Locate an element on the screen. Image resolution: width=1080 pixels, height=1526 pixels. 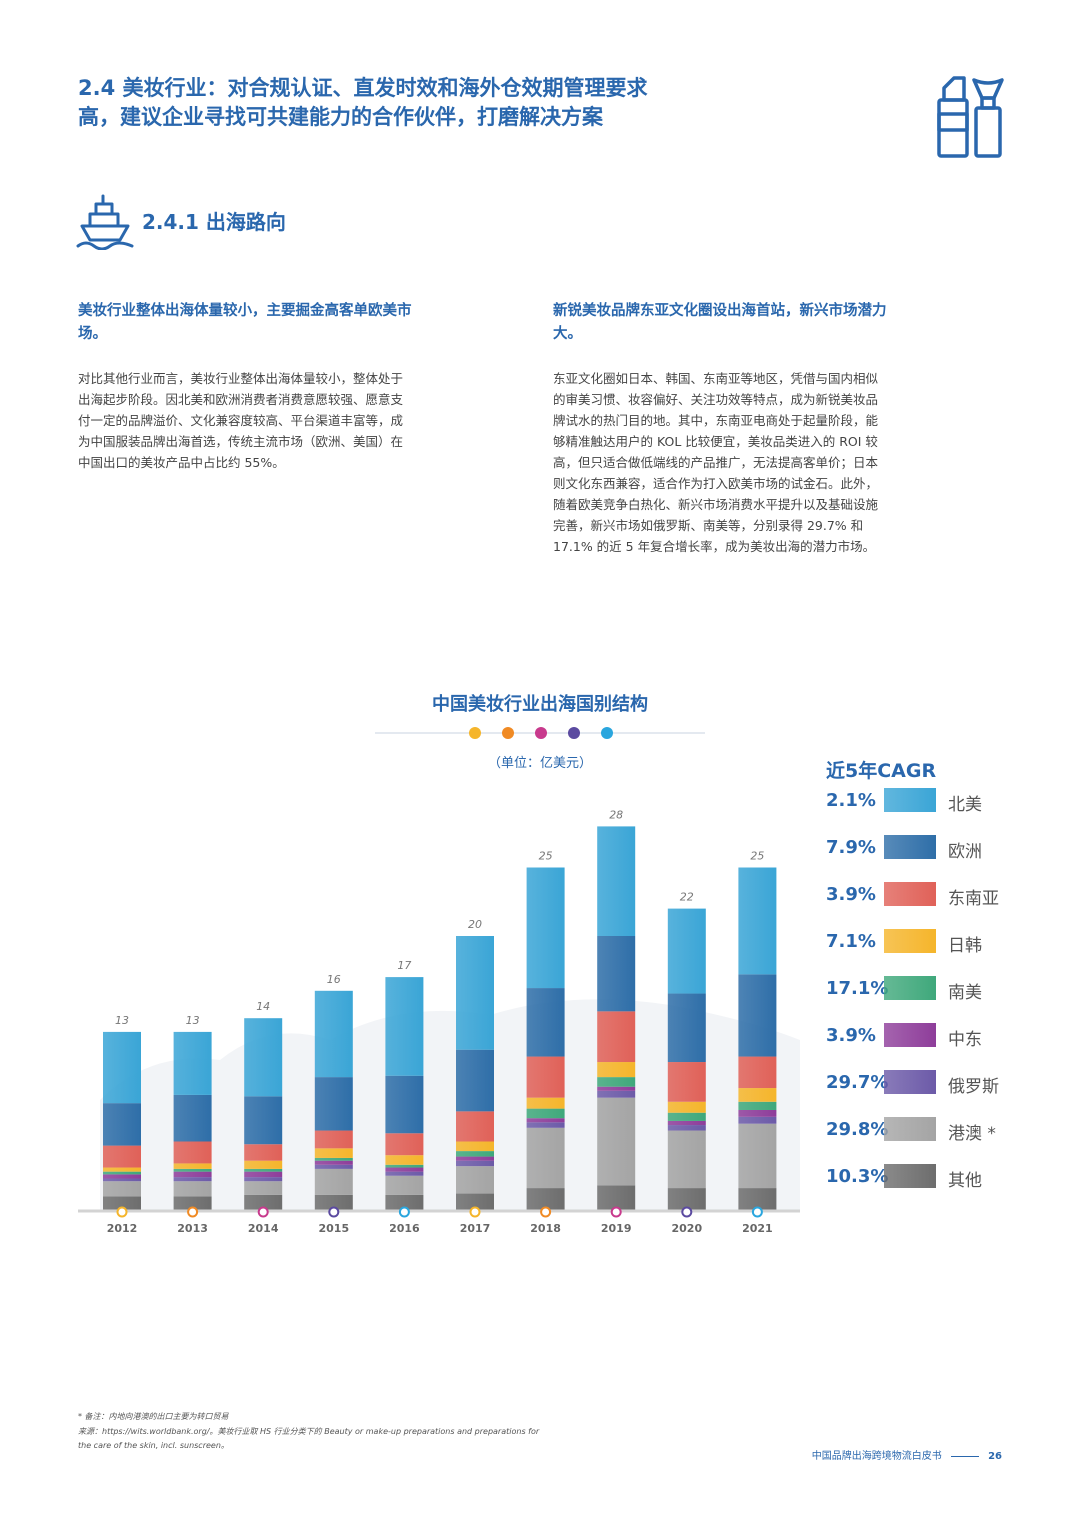
legend-cagr: 7.1% is located at coordinates (851, 941).